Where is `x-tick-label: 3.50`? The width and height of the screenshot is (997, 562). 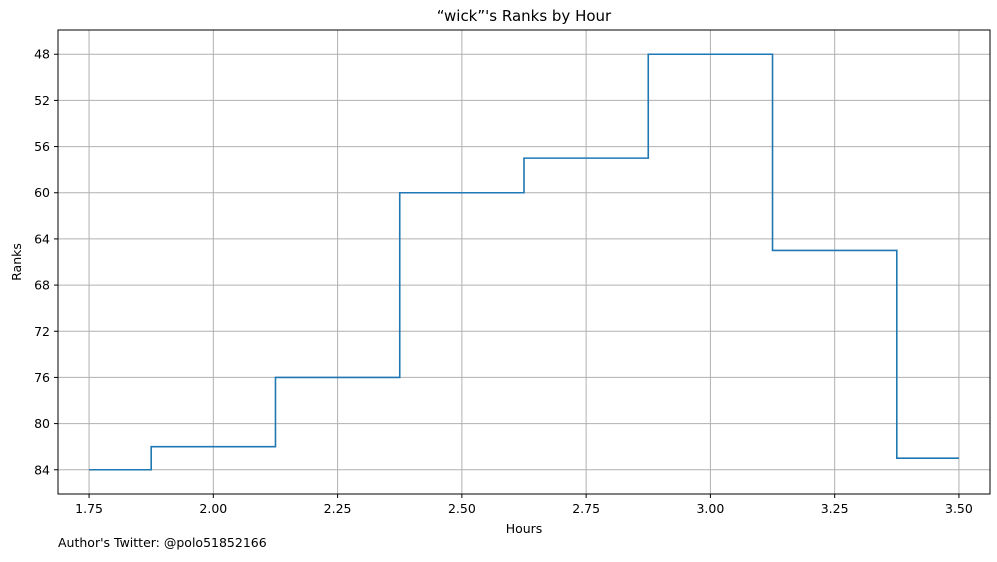 x-tick-label: 3.50 is located at coordinates (959, 508).